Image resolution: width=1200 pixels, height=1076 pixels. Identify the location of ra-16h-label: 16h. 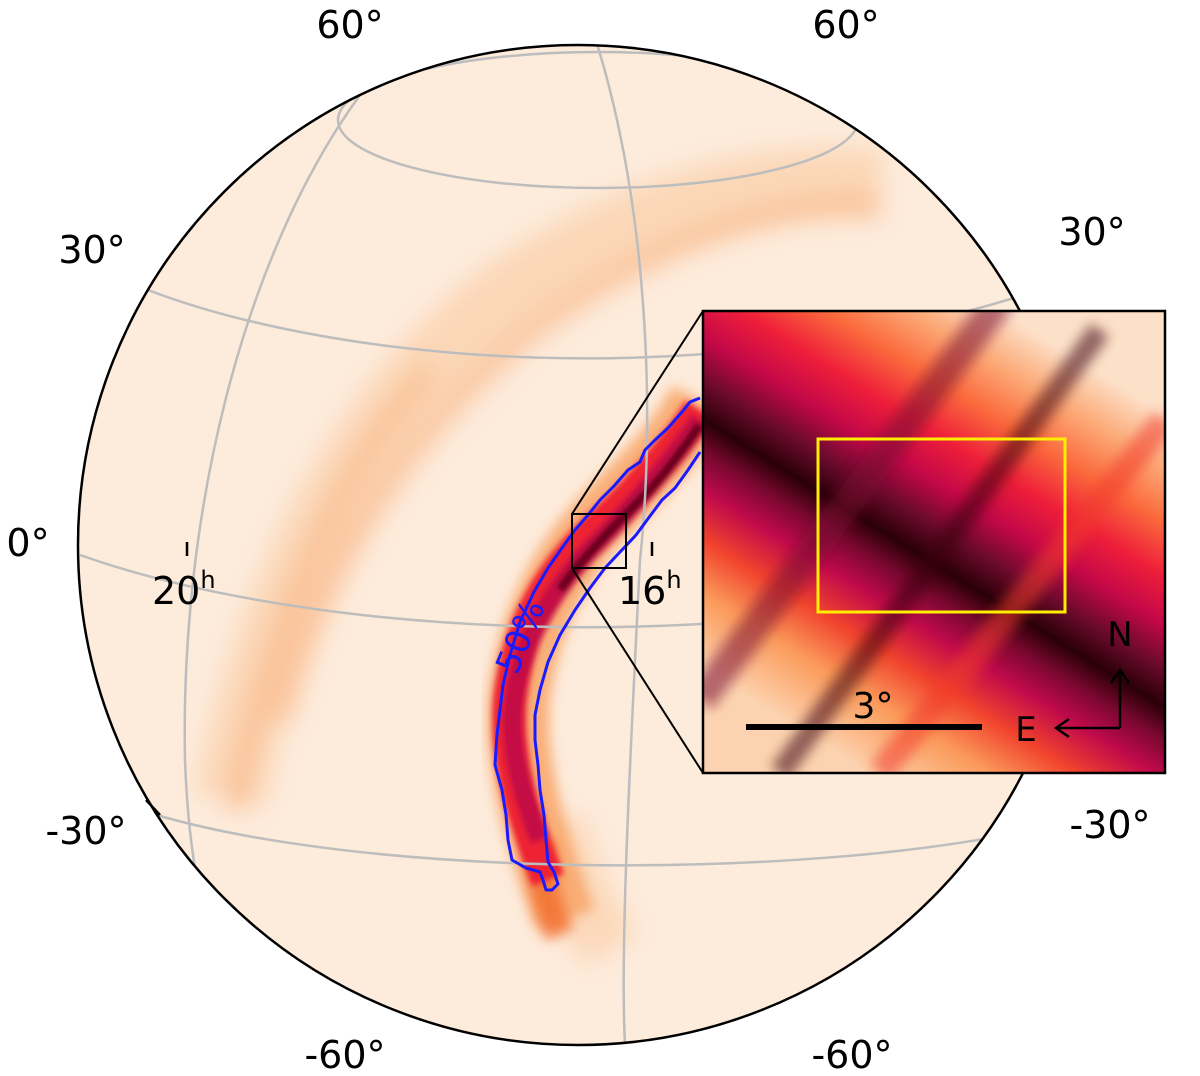
(650, 589).